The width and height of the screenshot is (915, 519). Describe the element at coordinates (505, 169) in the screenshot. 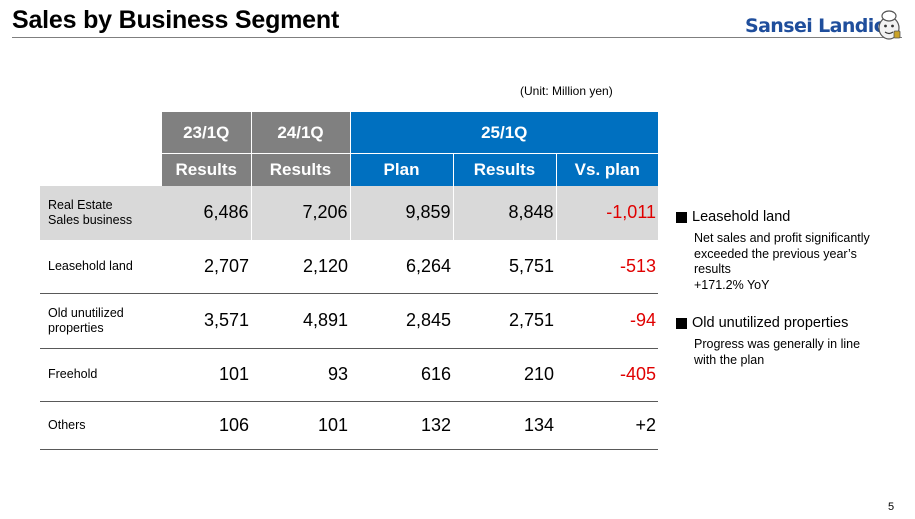

I see `sub-header-results-25: Results` at that location.